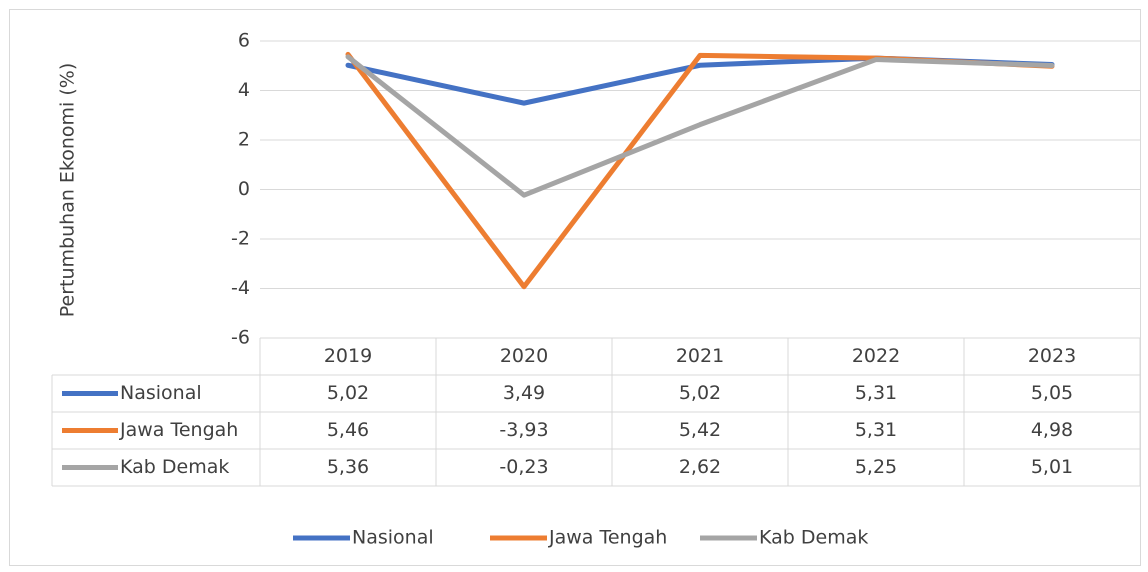 This screenshot has width=1148, height=572. What do you see at coordinates (876, 467) in the screenshot?
I see `table-cell: 5,25` at bounding box center [876, 467].